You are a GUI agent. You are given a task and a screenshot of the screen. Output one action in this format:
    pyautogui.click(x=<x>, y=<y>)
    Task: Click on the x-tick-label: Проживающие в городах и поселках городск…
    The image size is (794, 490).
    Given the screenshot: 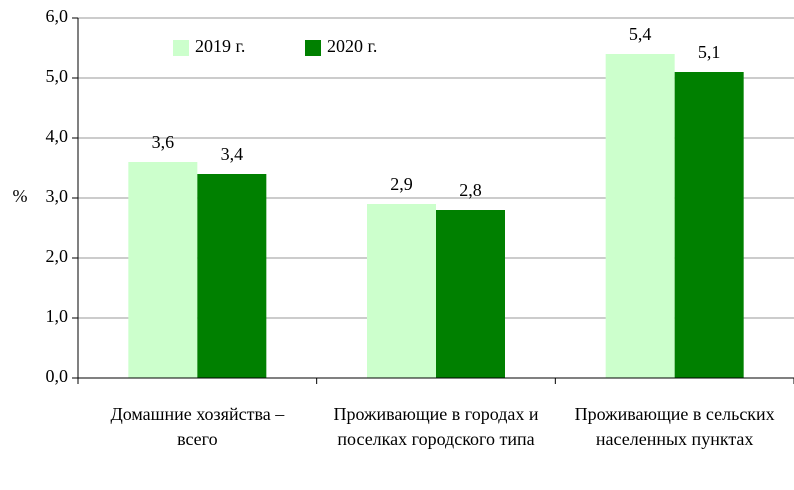 What is the action you would take?
    pyautogui.click(x=436, y=426)
    